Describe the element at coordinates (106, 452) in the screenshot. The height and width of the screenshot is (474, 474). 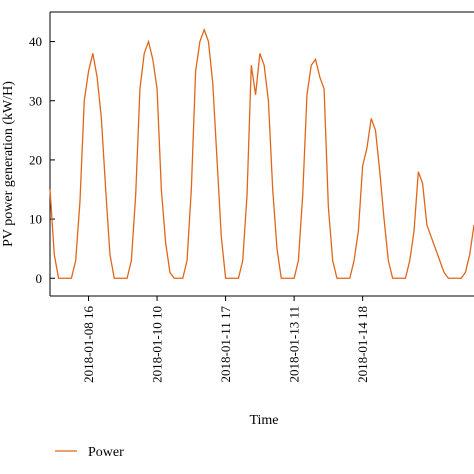
I see `legend-label-power: Power` at that location.